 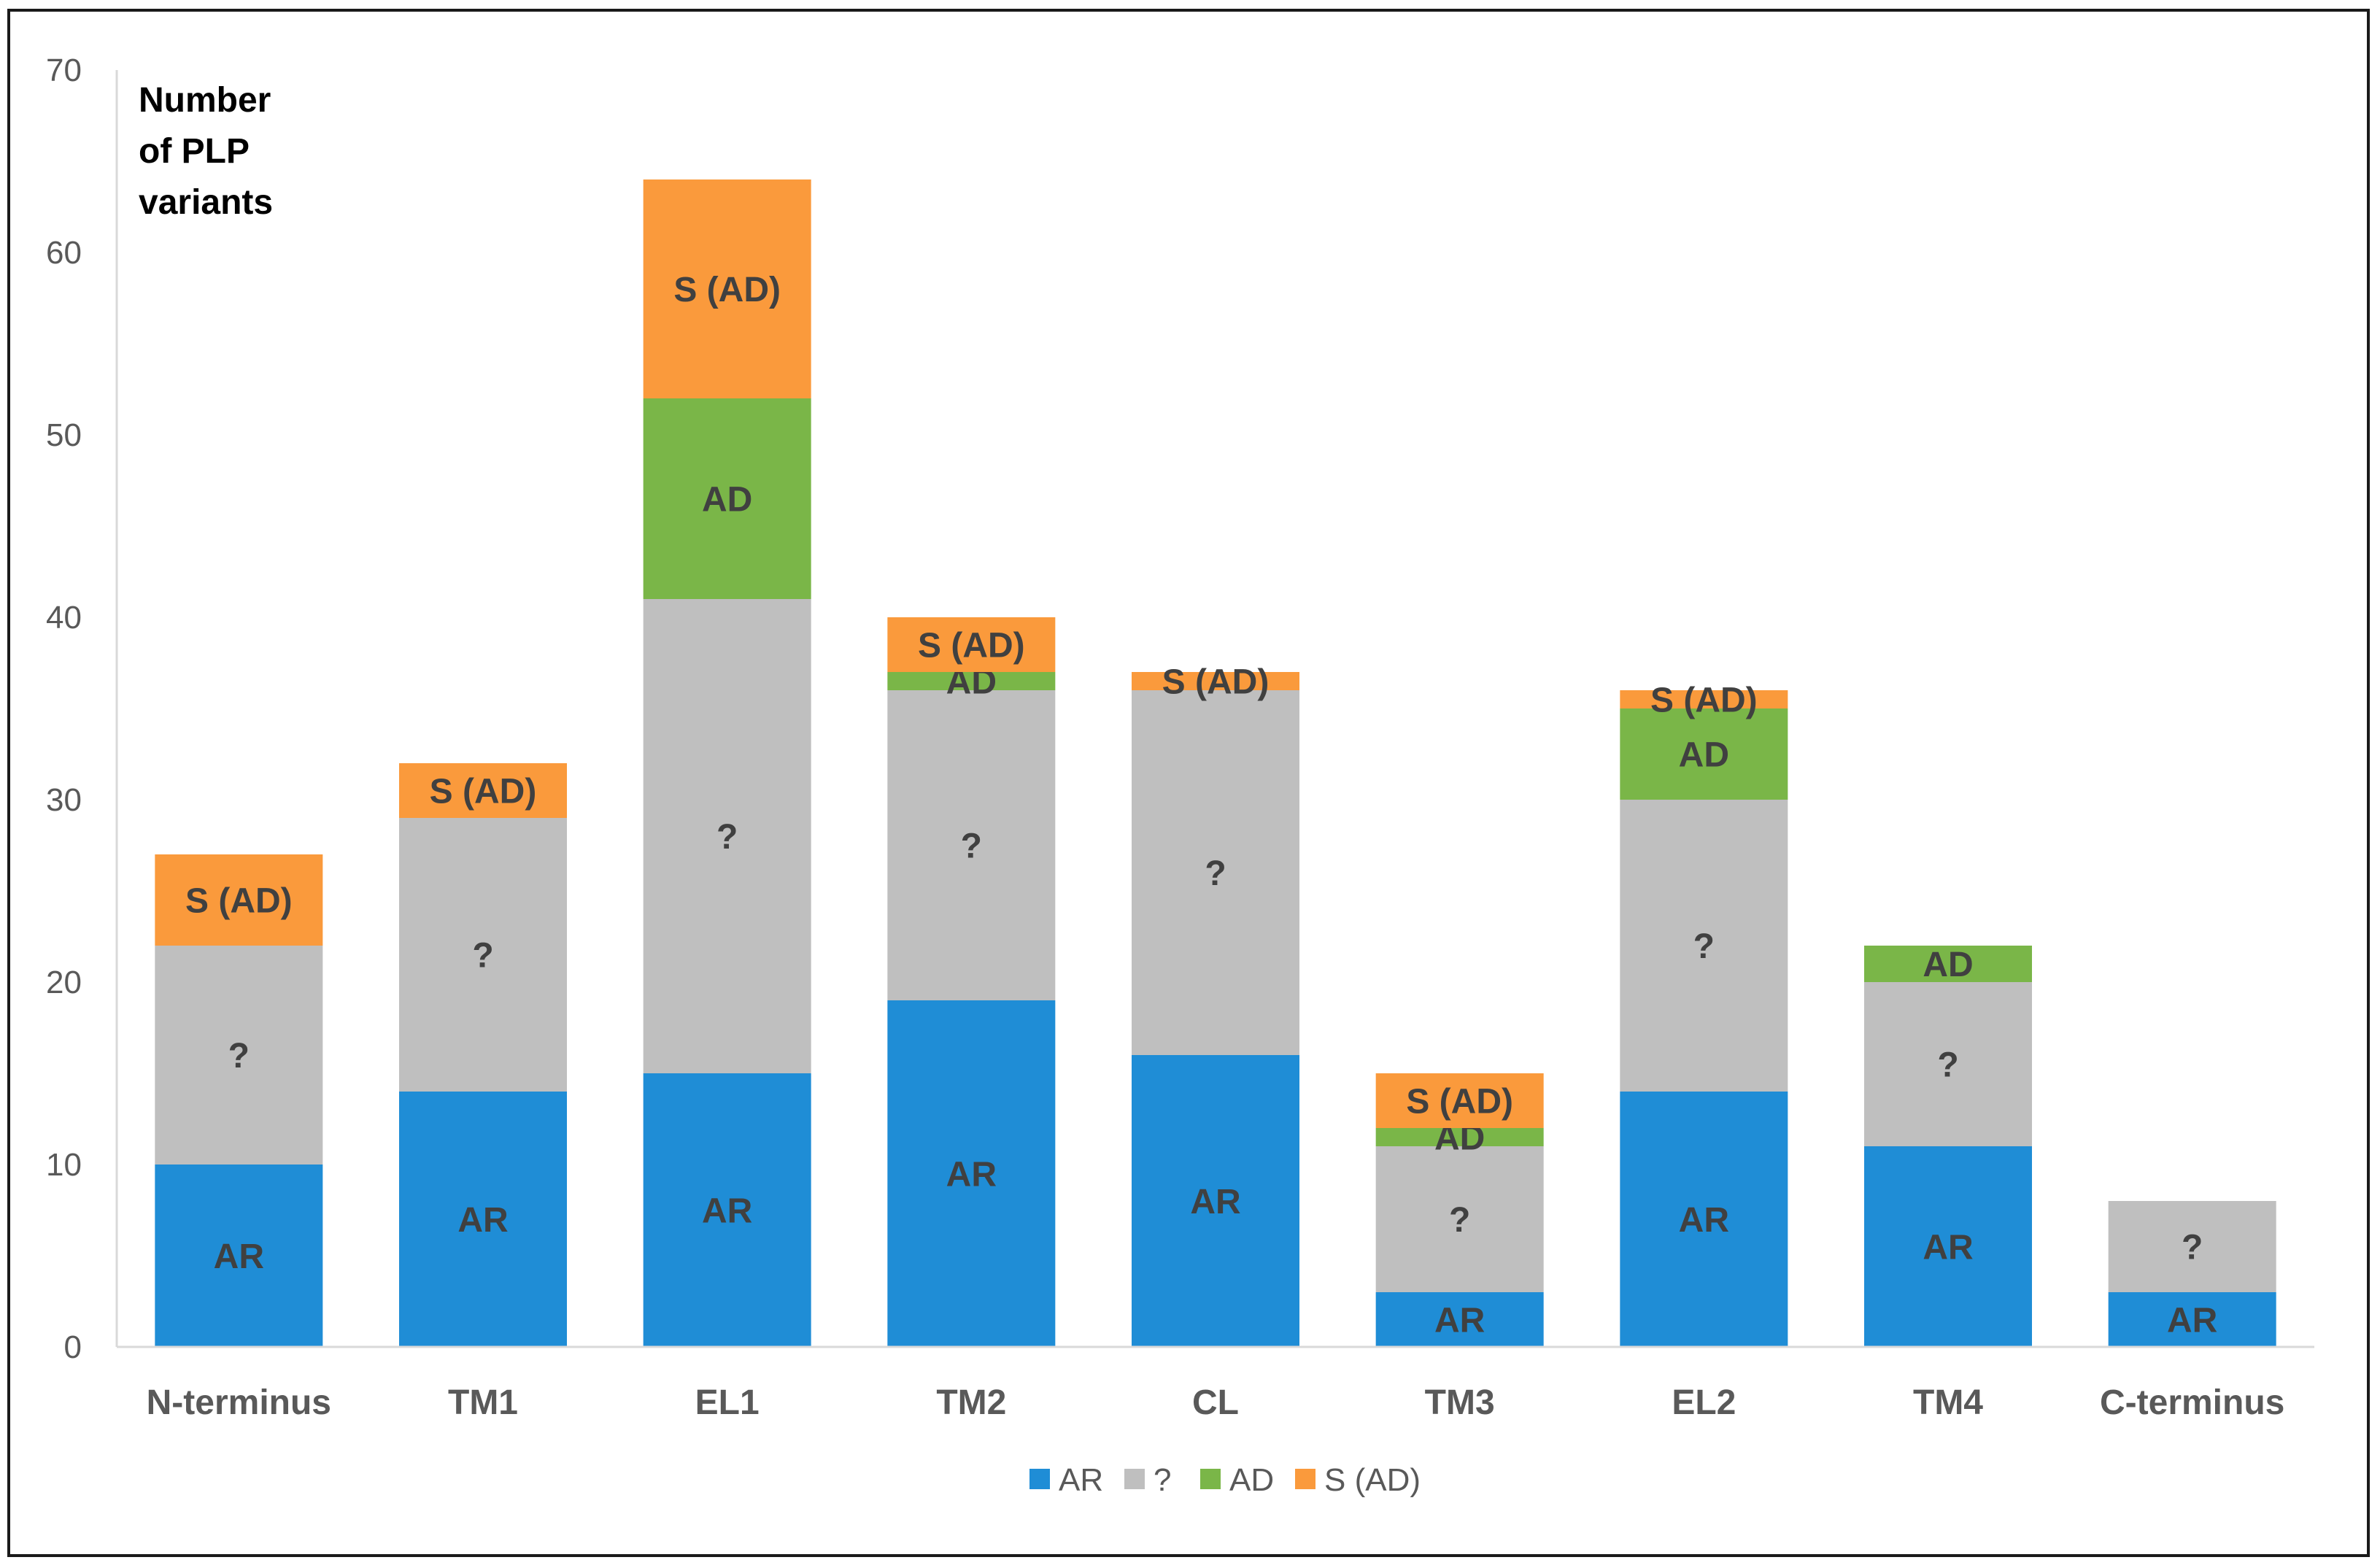 I want to click on data-label-n-terminus-s-ad: S (AD), so click(x=239, y=901).